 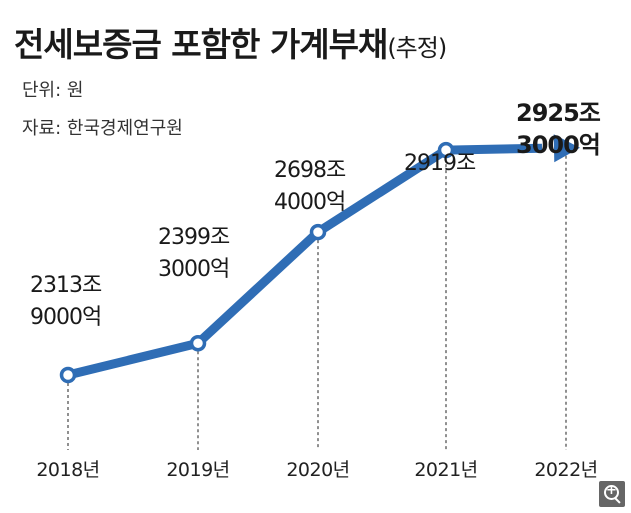 I want to click on value-label: 2313조, so click(x=66, y=285).